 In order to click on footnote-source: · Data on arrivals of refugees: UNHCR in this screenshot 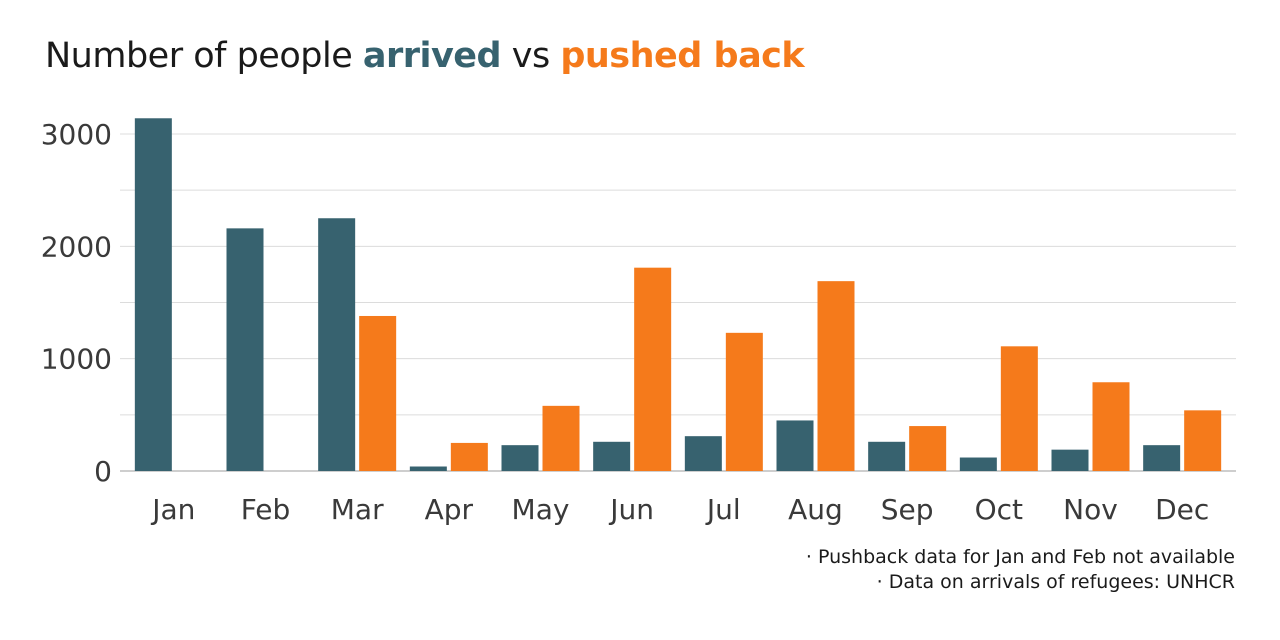, I will do `click(1055, 582)`.